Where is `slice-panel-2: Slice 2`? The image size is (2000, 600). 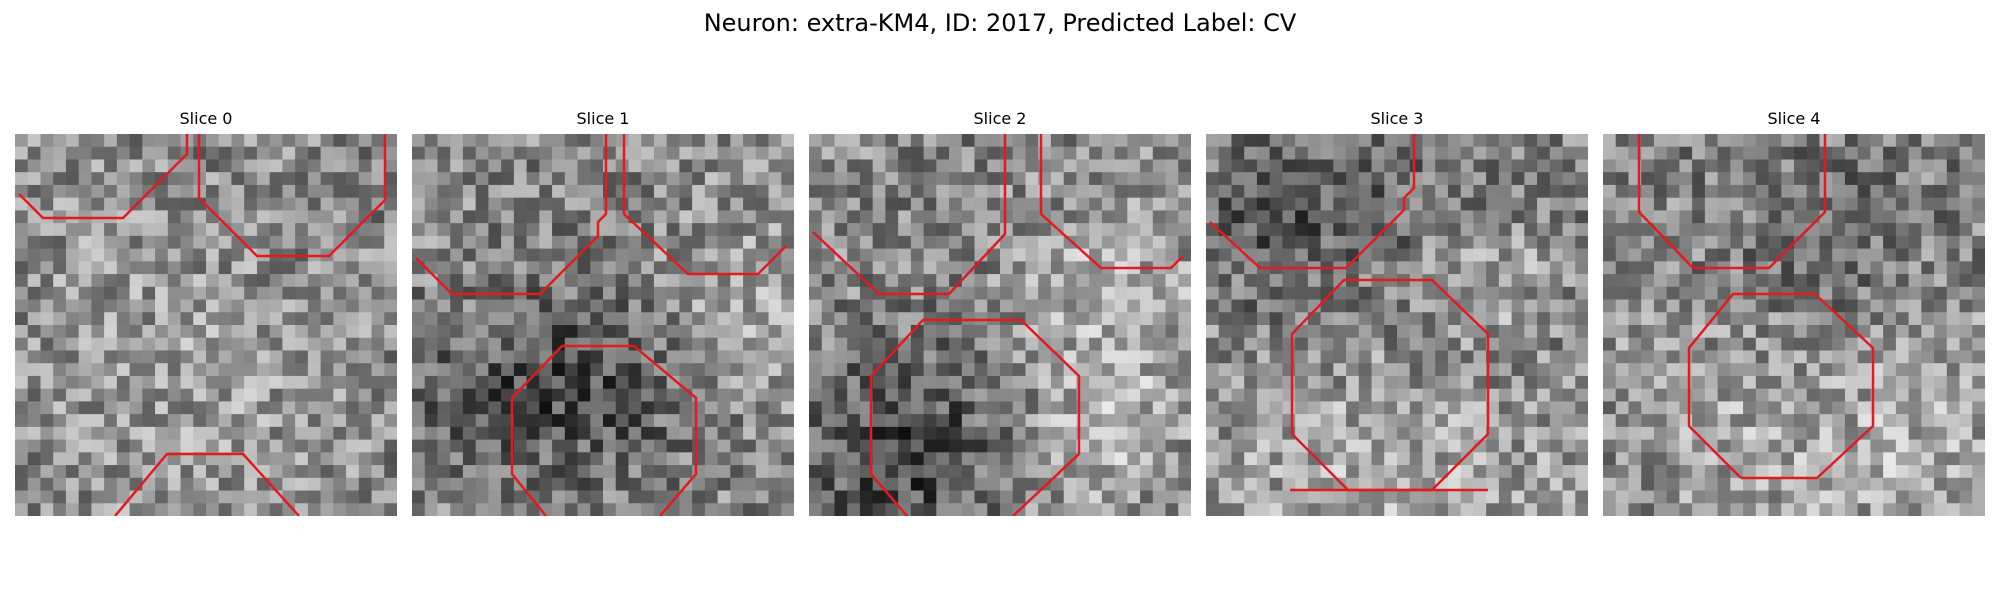 slice-panel-2: Slice 2 is located at coordinates (1000, 314).